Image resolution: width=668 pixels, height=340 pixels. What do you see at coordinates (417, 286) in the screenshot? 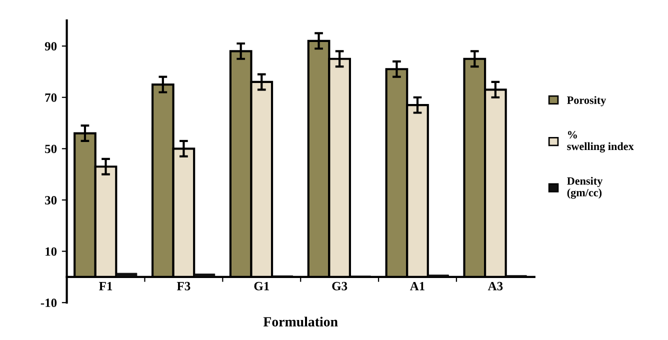
I see `x-tick-label: A1` at bounding box center [417, 286].